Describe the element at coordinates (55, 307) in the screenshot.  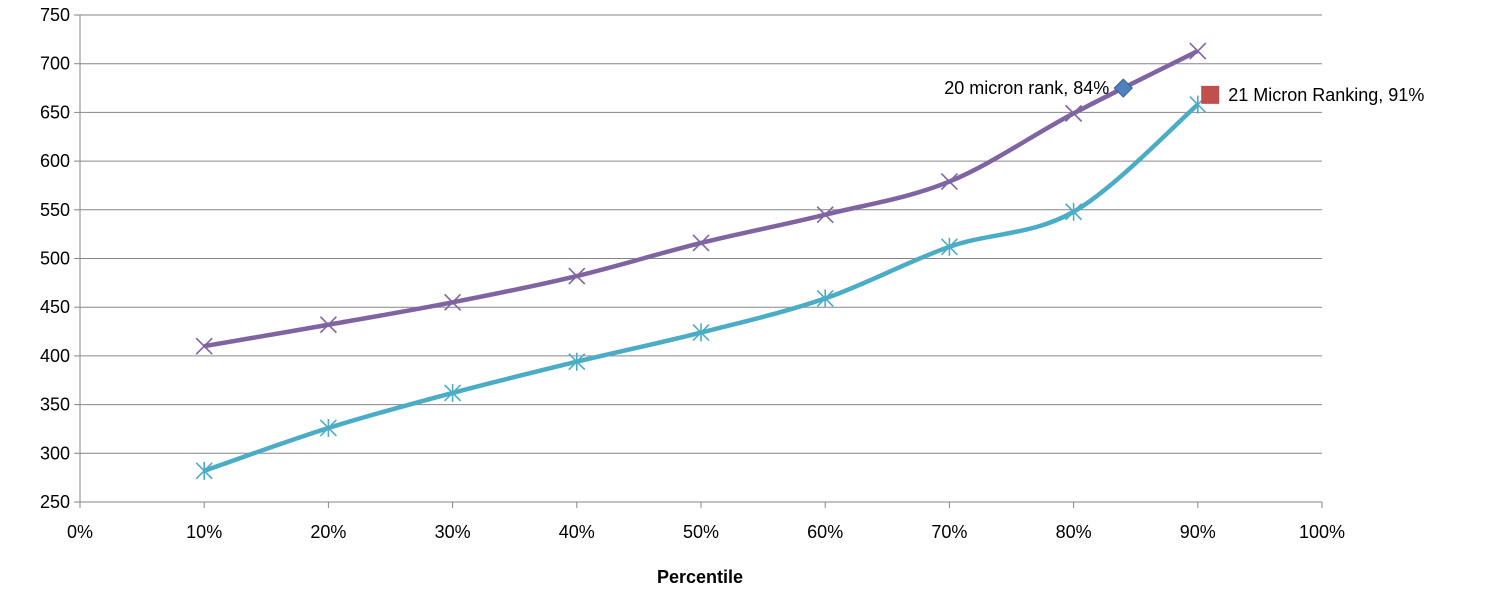
I see `y-tick-label: 450` at that location.